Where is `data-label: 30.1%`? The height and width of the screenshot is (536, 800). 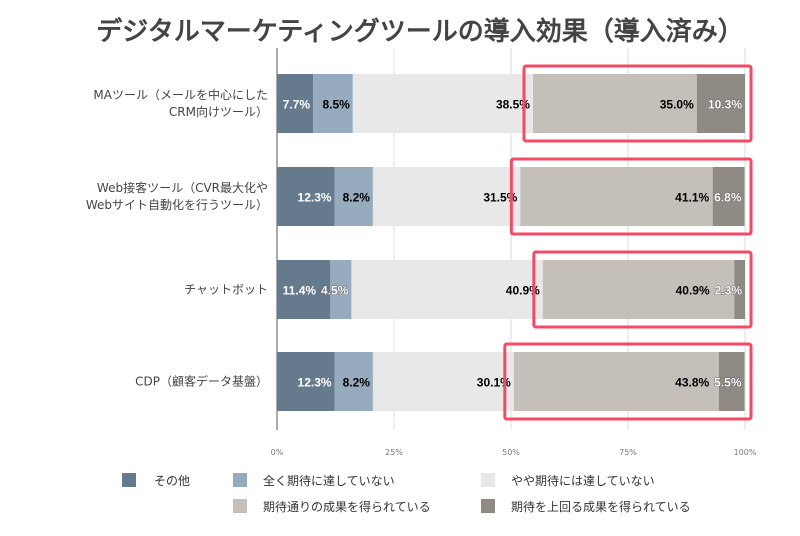 data-label: 30.1% is located at coordinates (494, 383).